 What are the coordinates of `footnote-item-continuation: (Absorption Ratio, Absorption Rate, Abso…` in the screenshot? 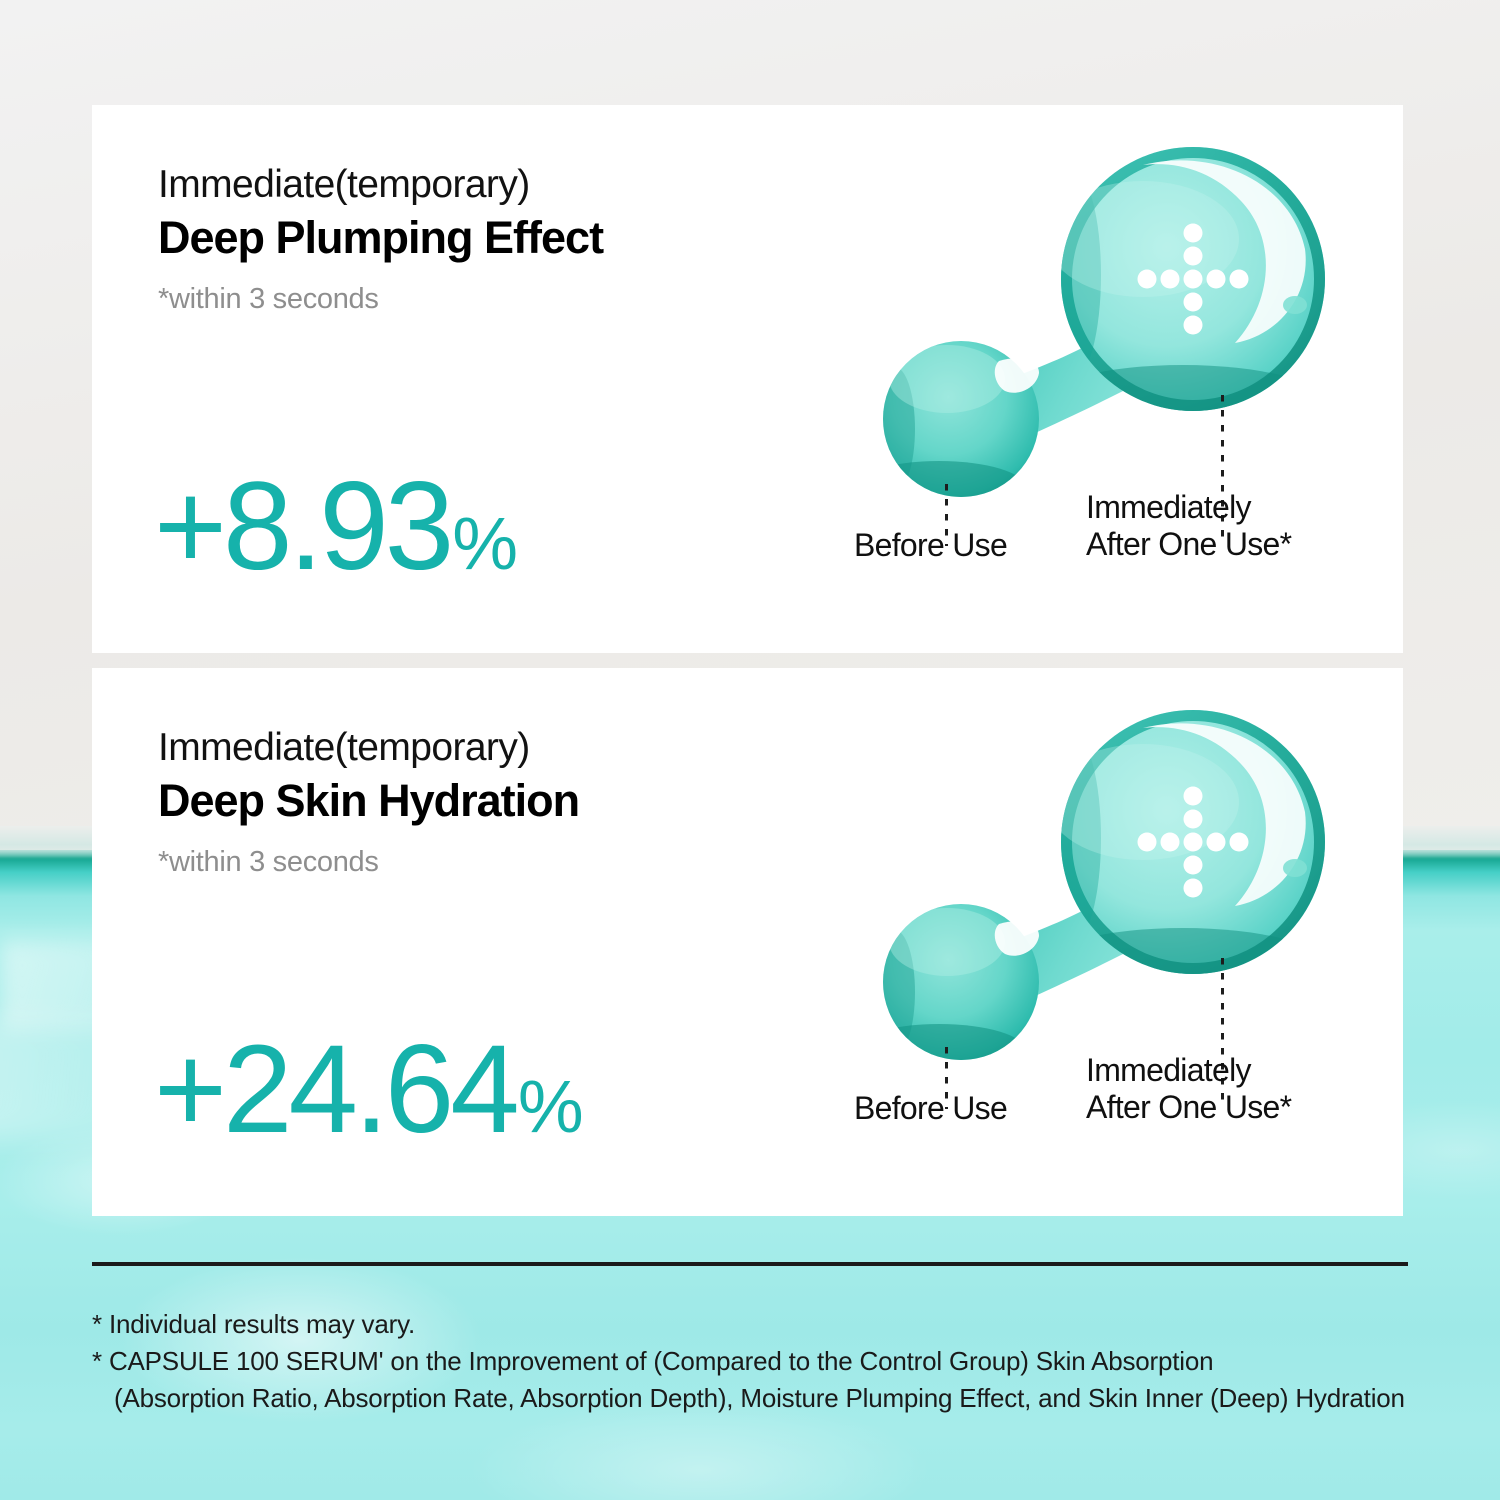 It's located at (759, 1397).